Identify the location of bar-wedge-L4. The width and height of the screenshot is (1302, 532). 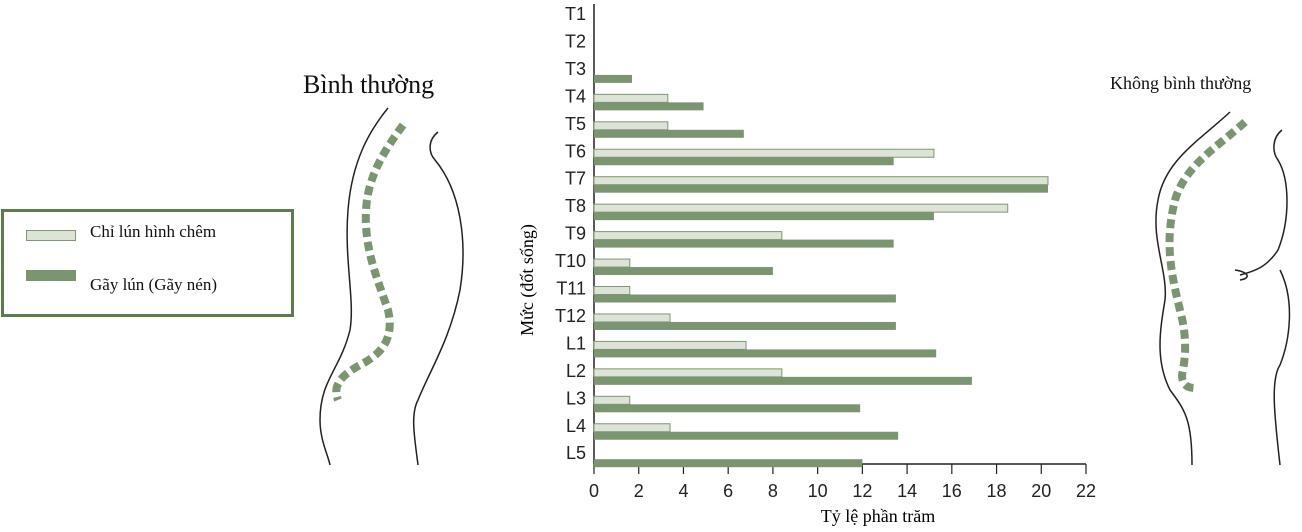
(632, 428).